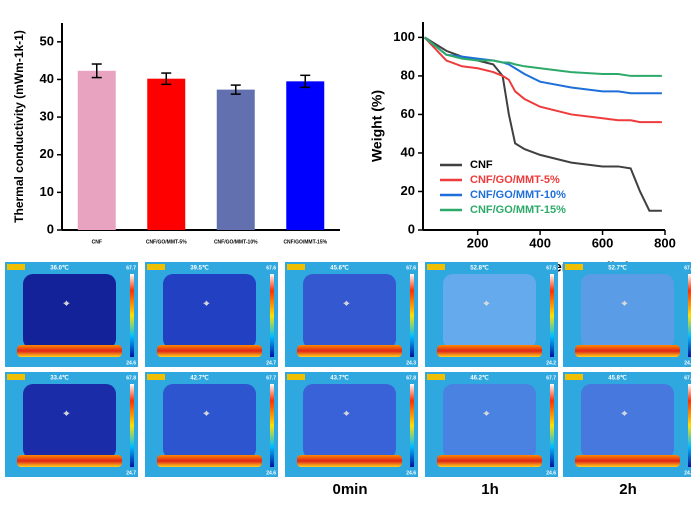 Image resolution: width=691 pixels, height=507 pixels. Describe the element at coordinates (47, 191) in the screenshot. I see `y-tick-label: 10` at that location.